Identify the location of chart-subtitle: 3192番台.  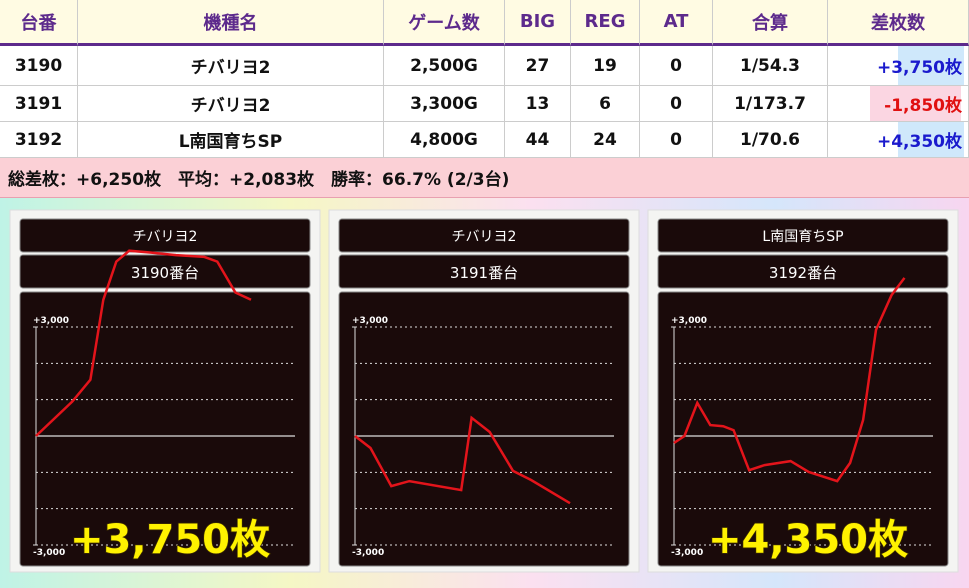
(803, 273).